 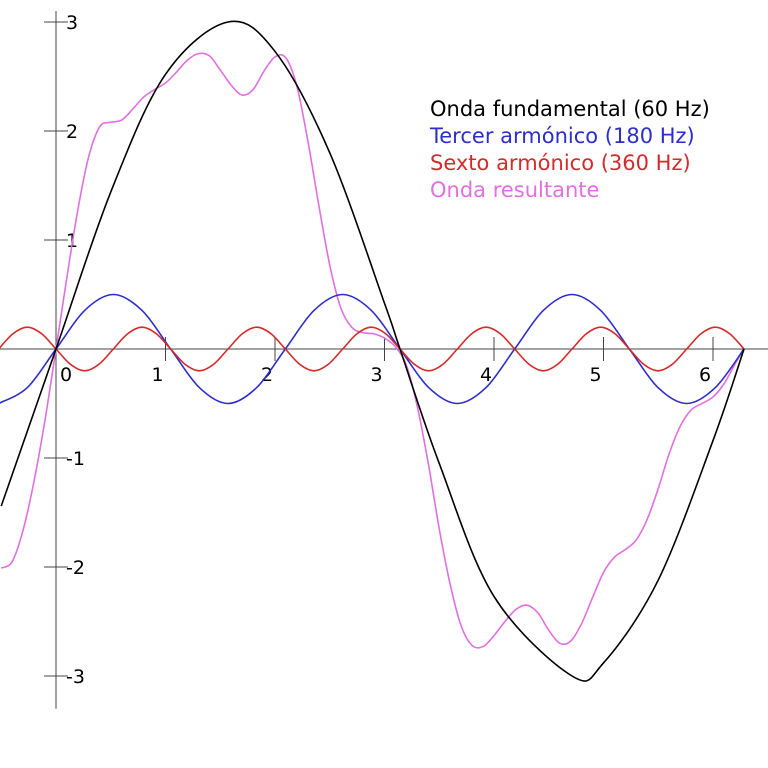 What do you see at coordinates (486, 375) in the screenshot?
I see `x-tick-label: 4` at bounding box center [486, 375].